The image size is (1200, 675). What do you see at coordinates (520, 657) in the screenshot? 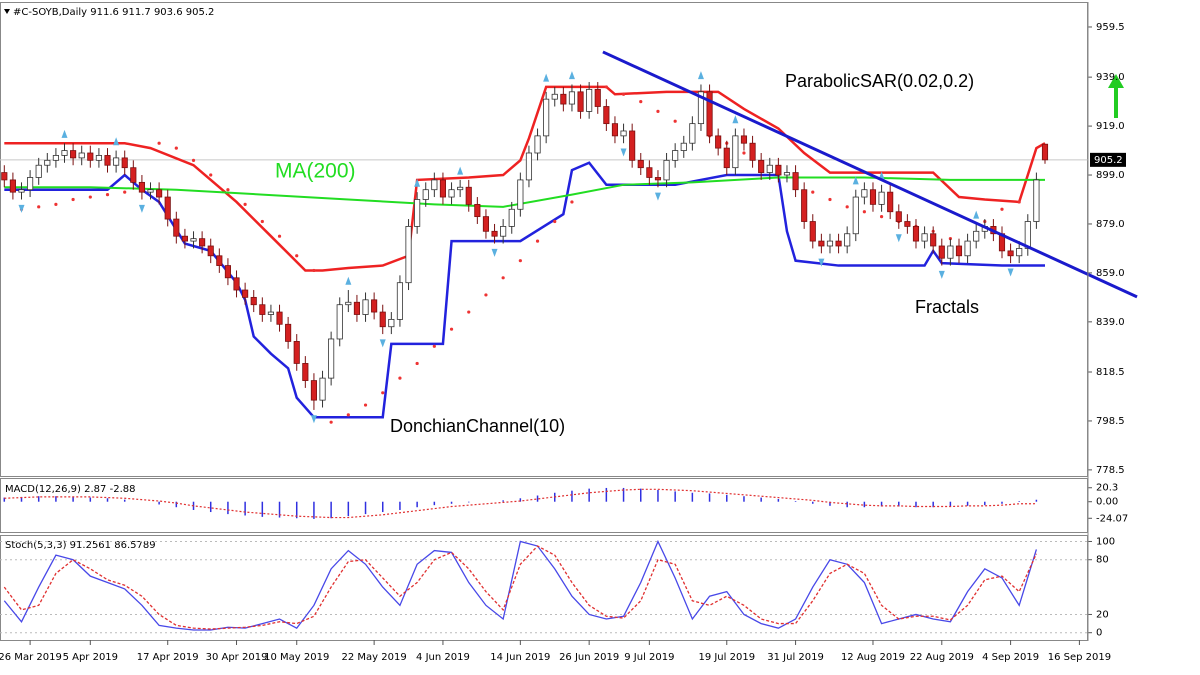
I see `x-tick-label: 14 Jun 2019` at bounding box center [520, 657].